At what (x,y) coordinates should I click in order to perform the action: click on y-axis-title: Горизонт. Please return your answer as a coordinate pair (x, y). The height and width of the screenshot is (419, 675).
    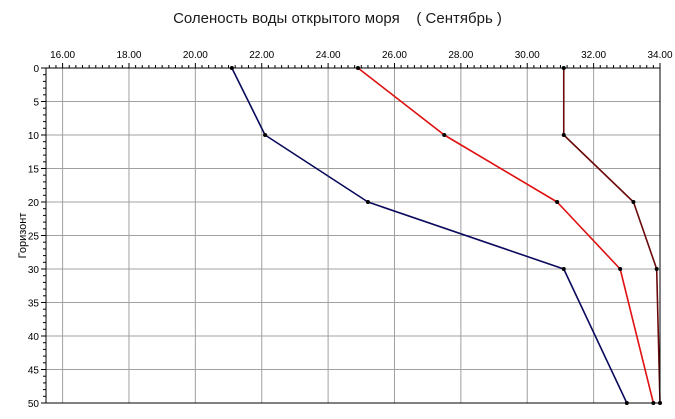
    Looking at the image, I should click on (23, 236).